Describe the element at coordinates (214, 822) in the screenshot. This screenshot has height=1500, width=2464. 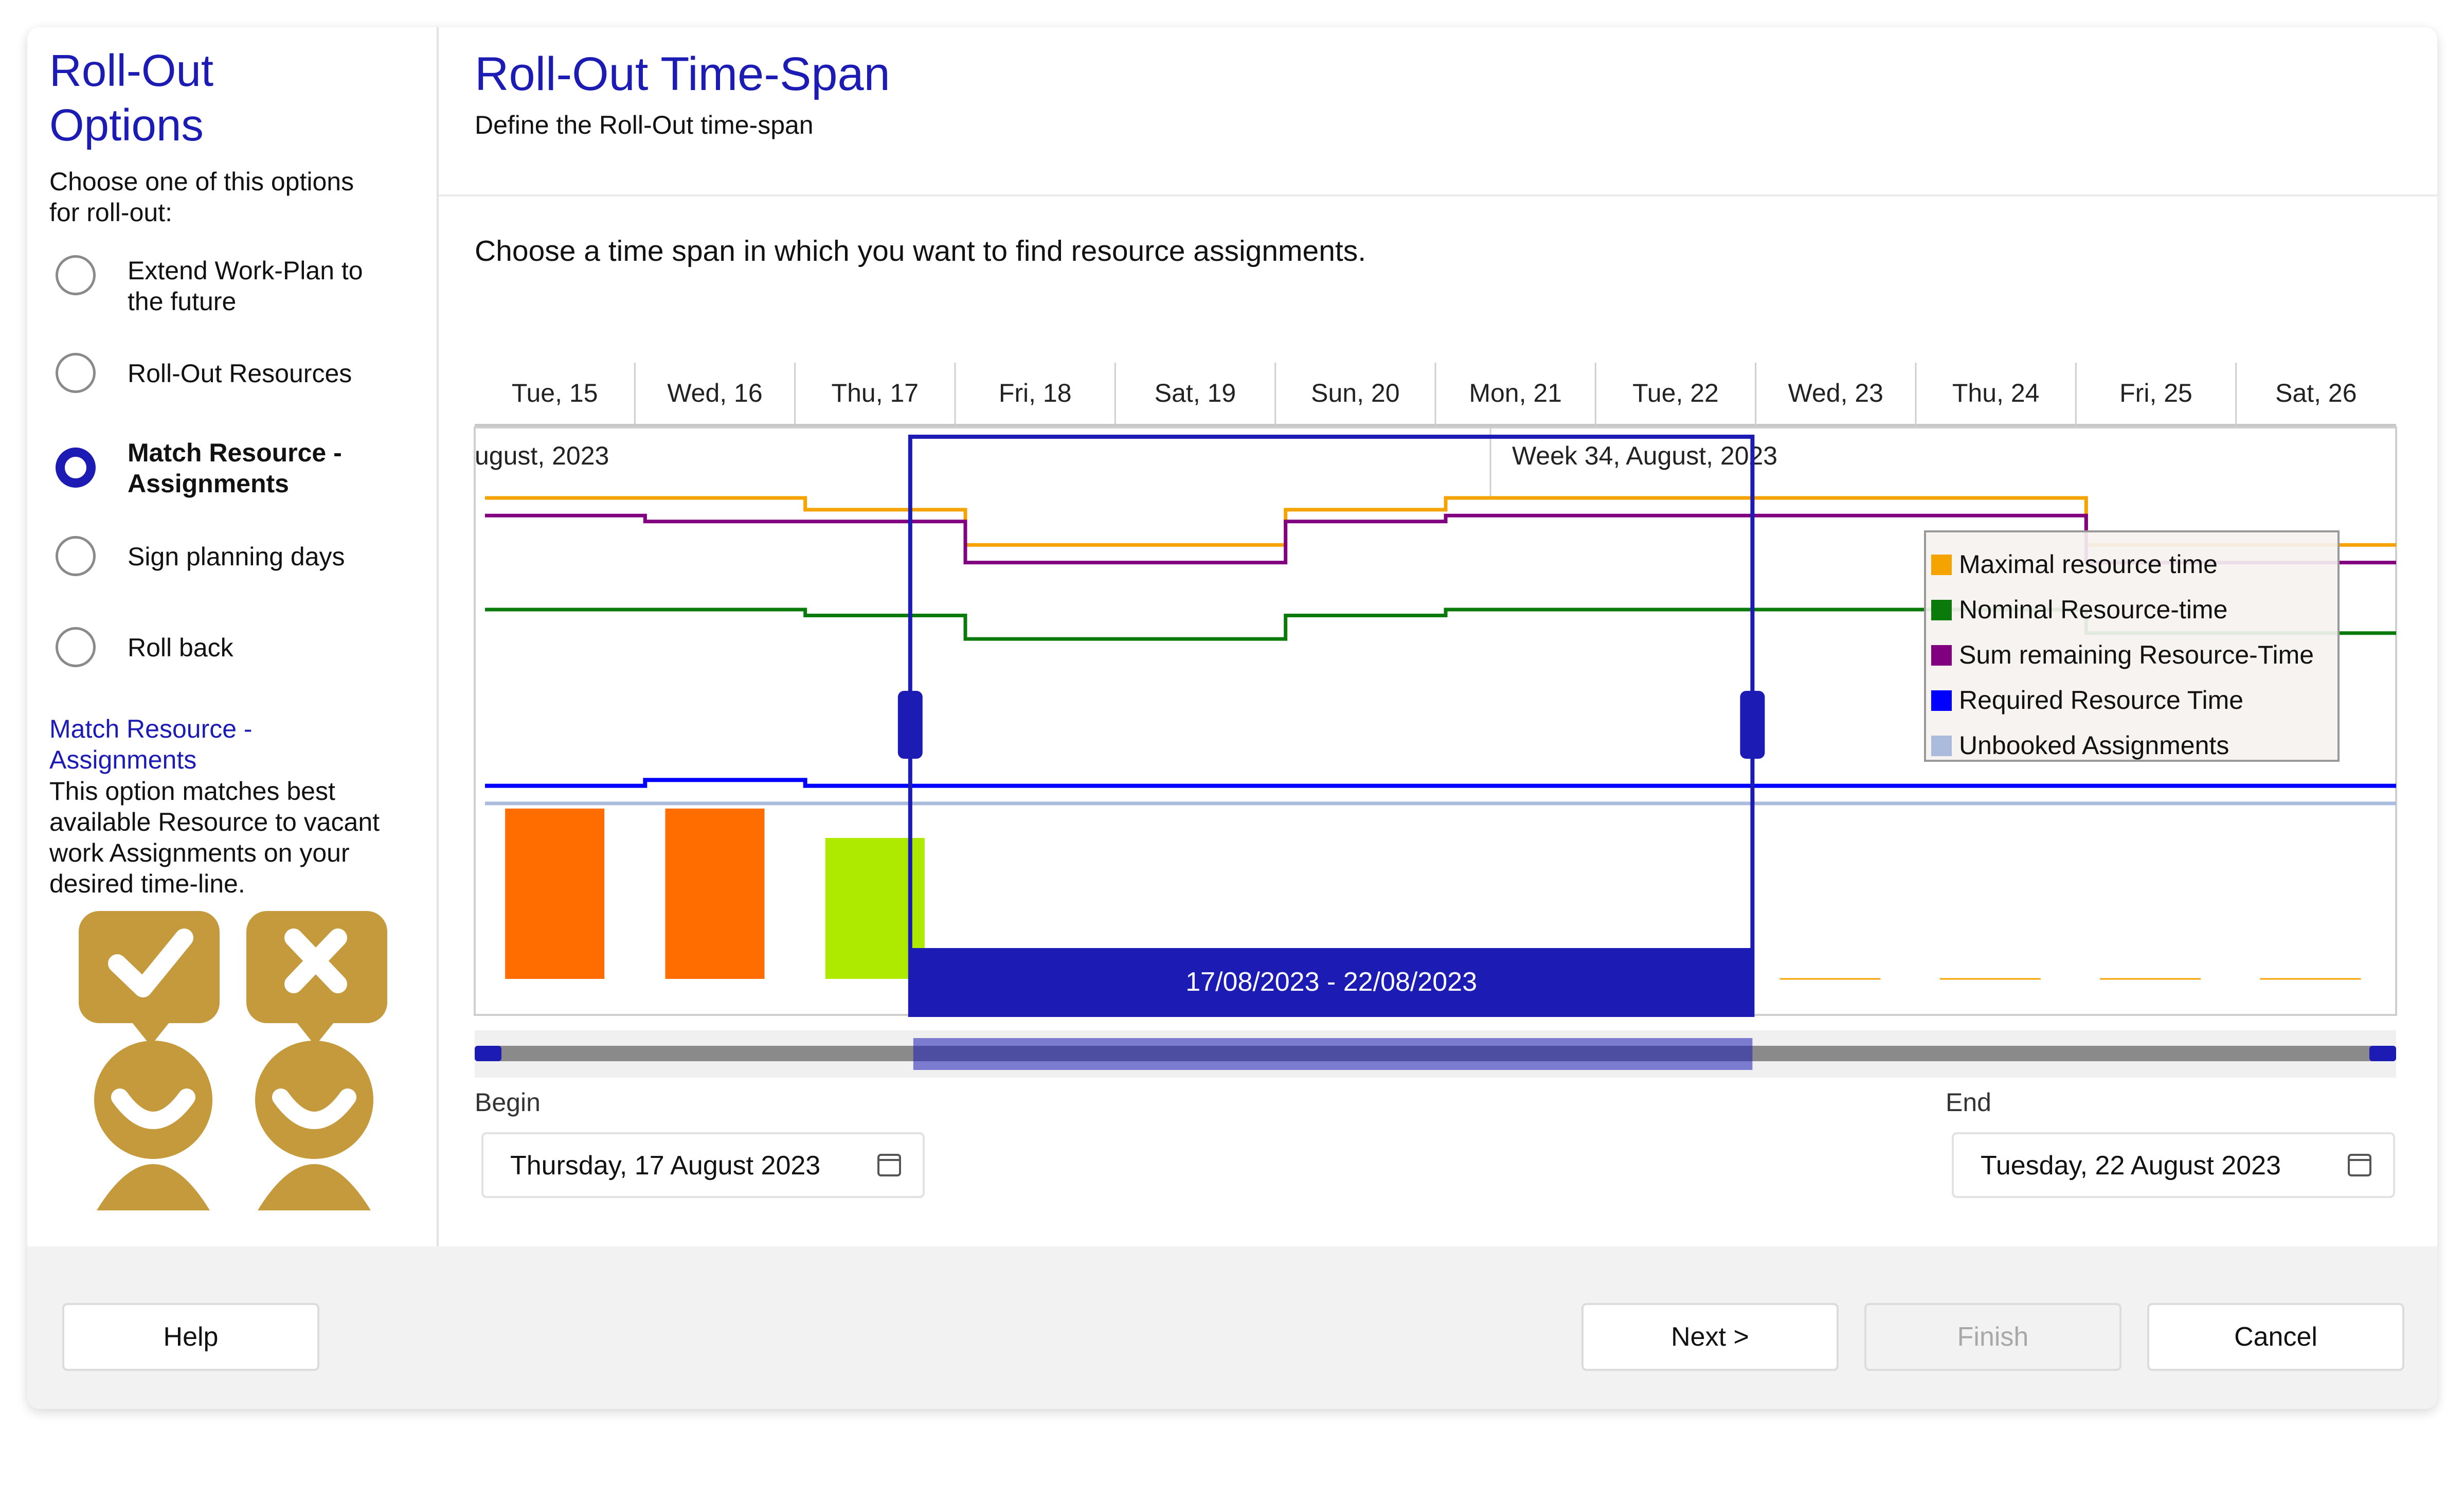
I see `description-line: available Resource to vacant` at that location.